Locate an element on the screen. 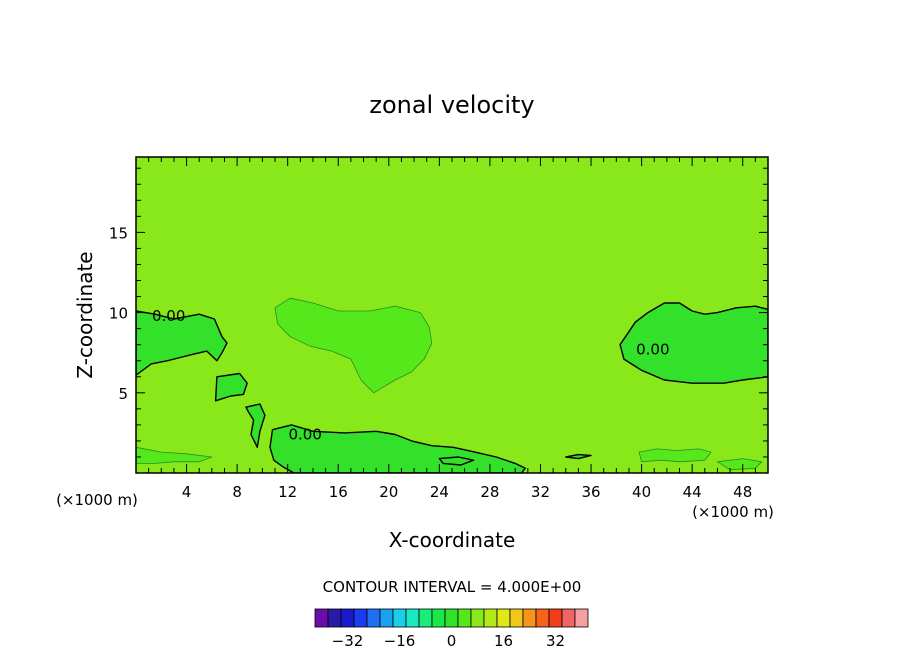 The height and width of the screenshot is (654, 904). colorbar is located at coordinates (451, 618).